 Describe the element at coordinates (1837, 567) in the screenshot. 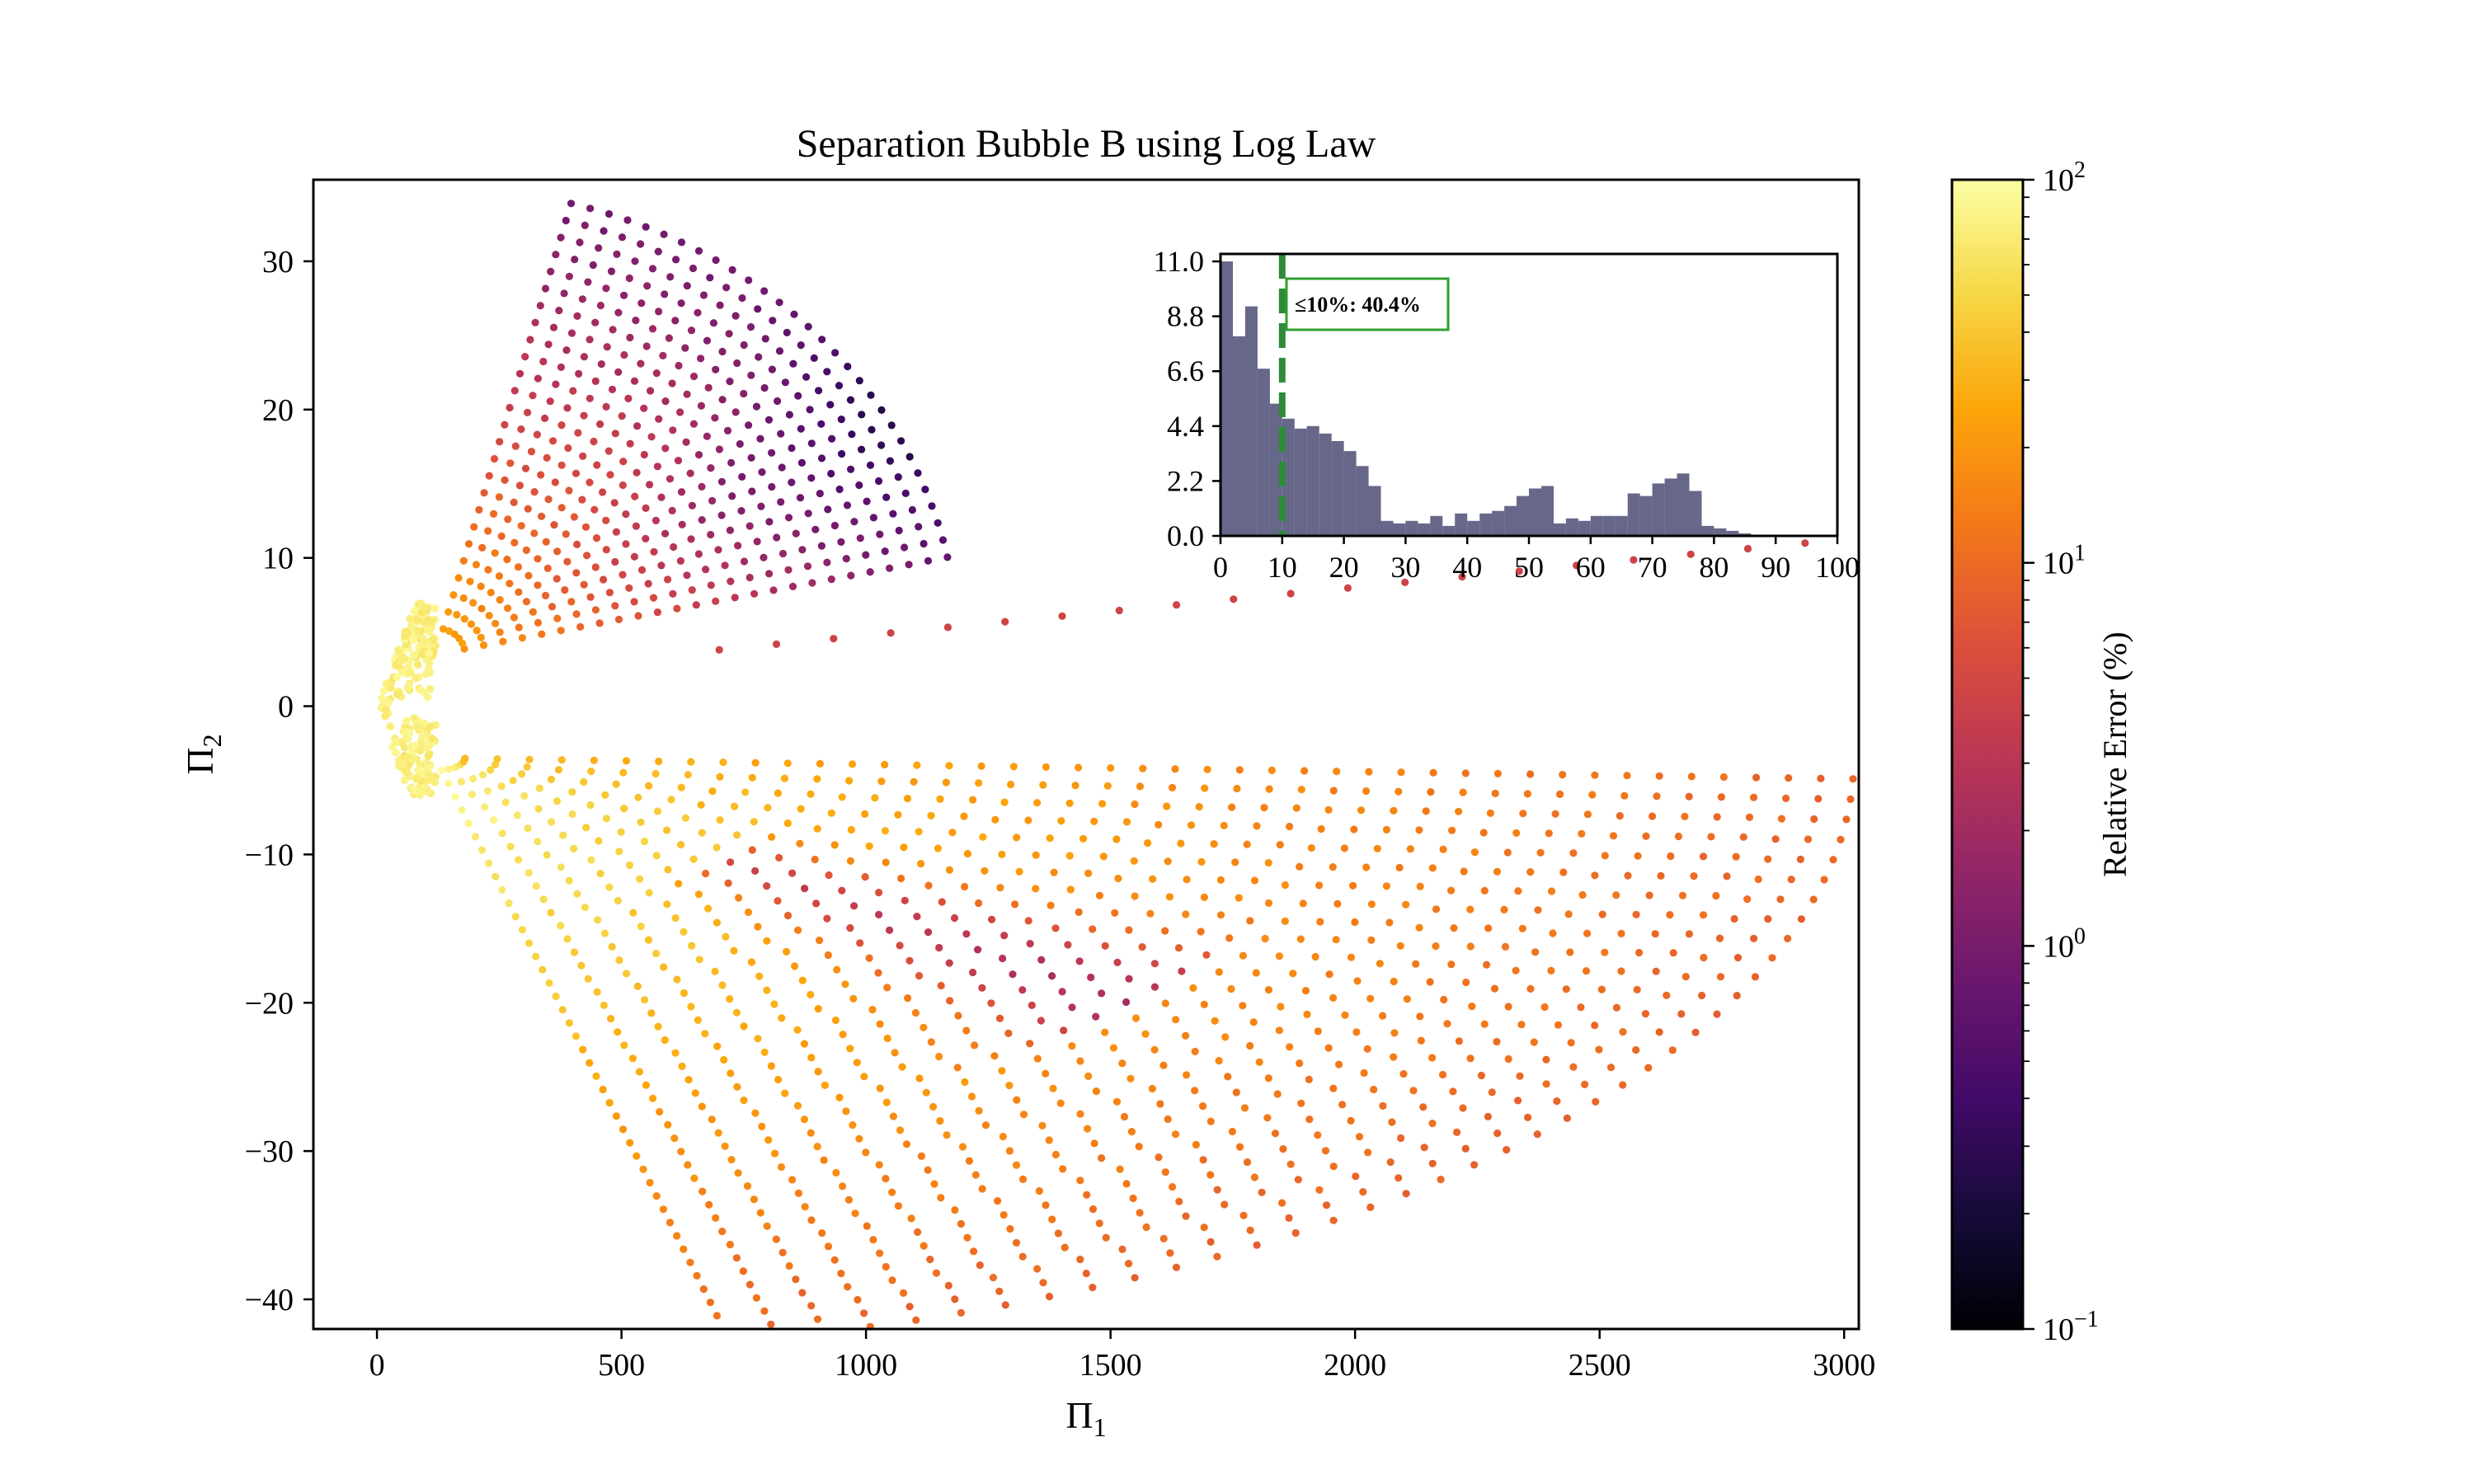

I see `inset-x-tick-label: 100` at that location.